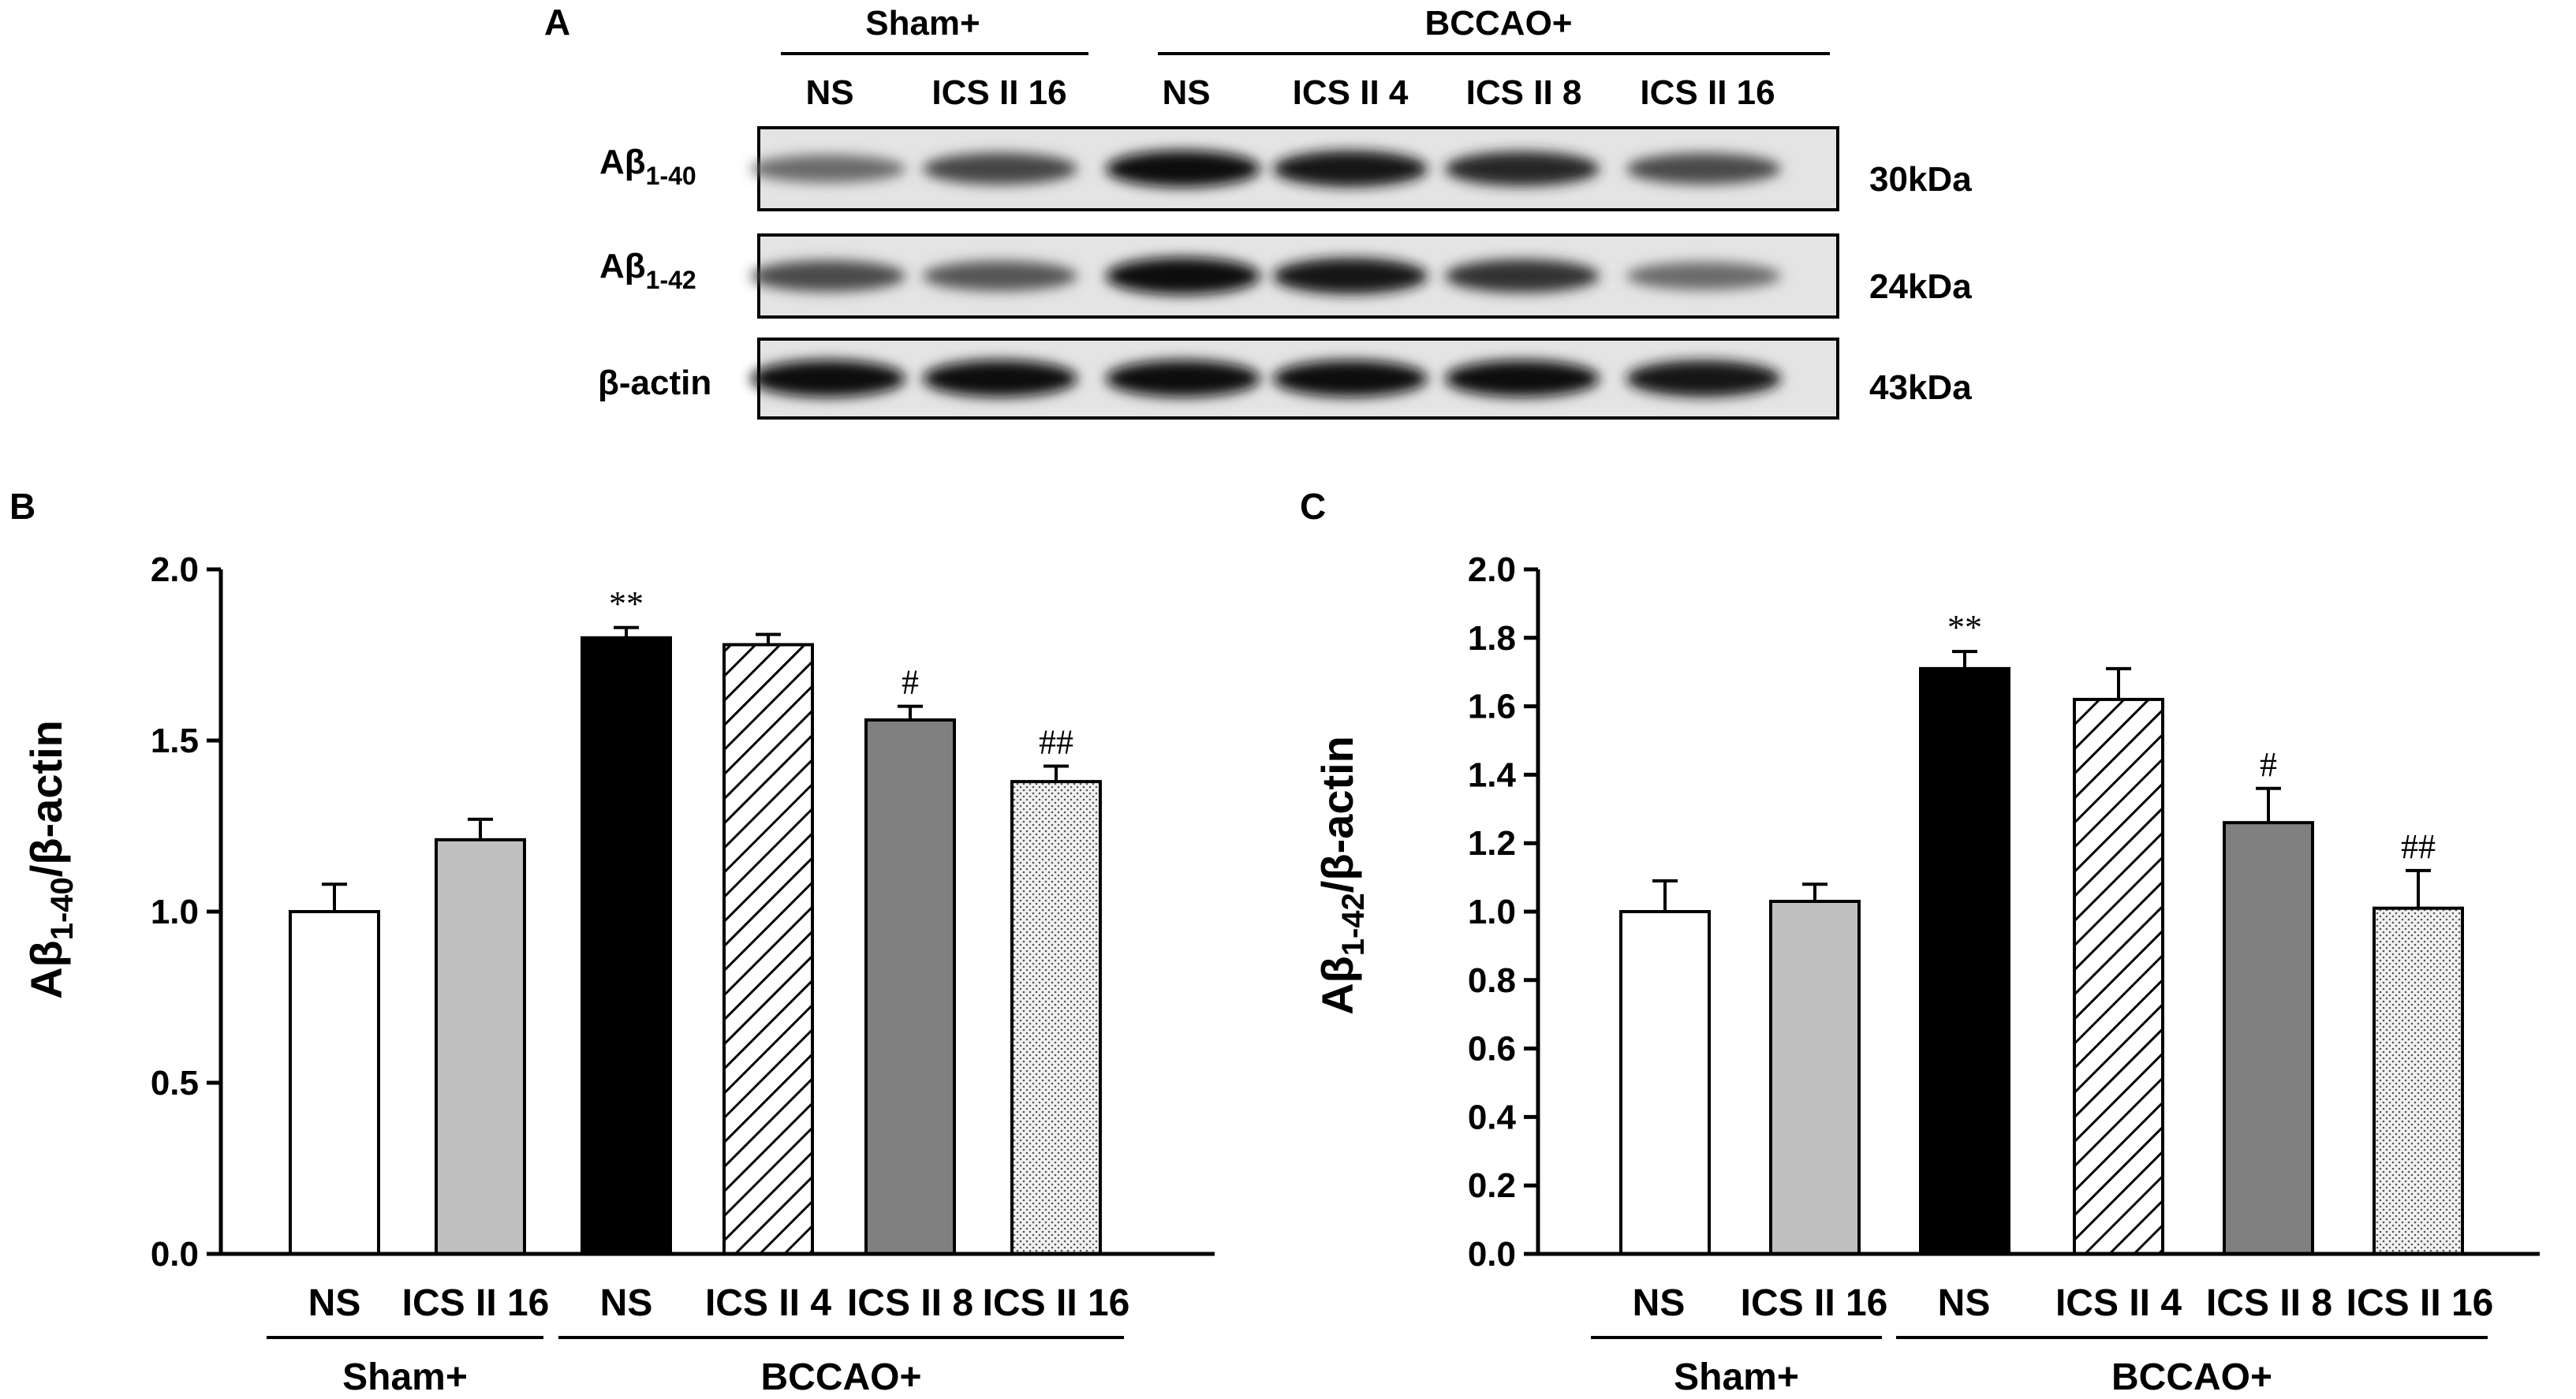 This screenshot has height=1399, width=2576. I want to click on panel-b-letter: B, so click(22, 506).